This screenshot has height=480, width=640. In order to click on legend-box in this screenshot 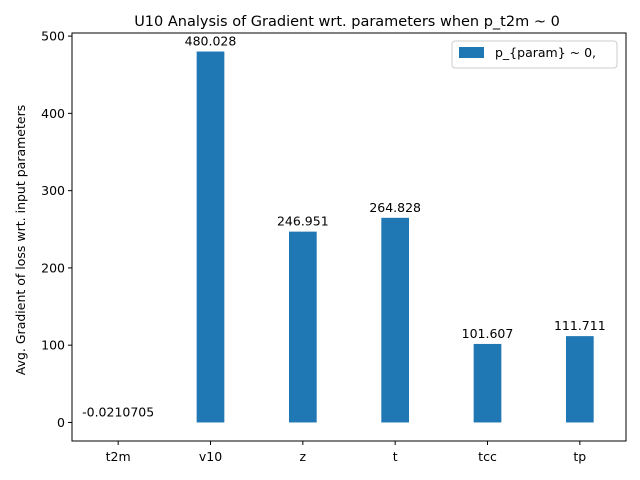, I will do `click(534, 54)`.